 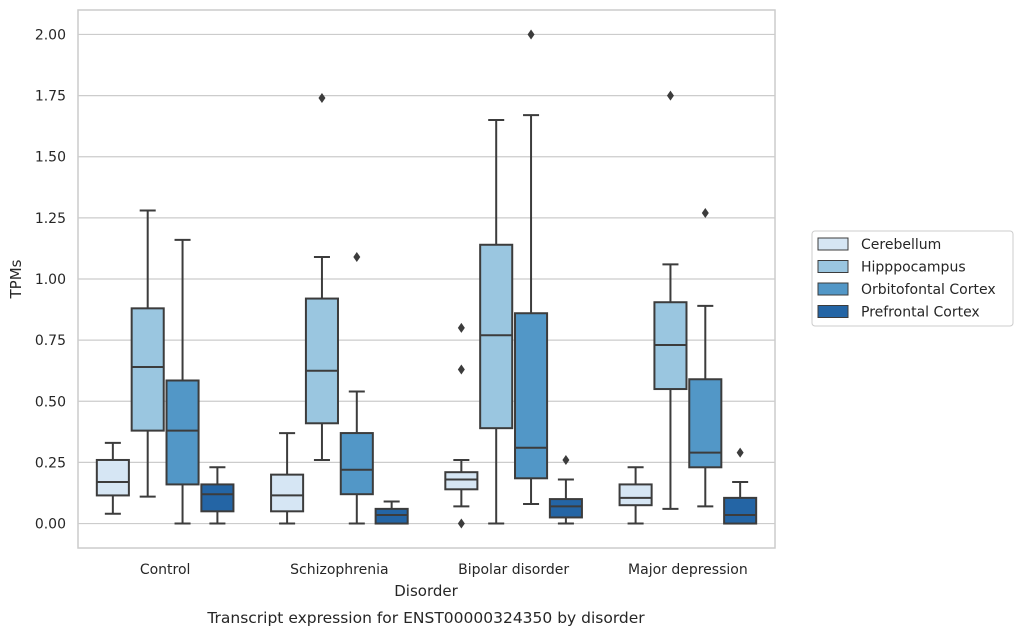 What do you see at coordinates (913, 268) in the screenshot?
I see `legend-label: Hipppocampus` at bounding box center [913, 268].